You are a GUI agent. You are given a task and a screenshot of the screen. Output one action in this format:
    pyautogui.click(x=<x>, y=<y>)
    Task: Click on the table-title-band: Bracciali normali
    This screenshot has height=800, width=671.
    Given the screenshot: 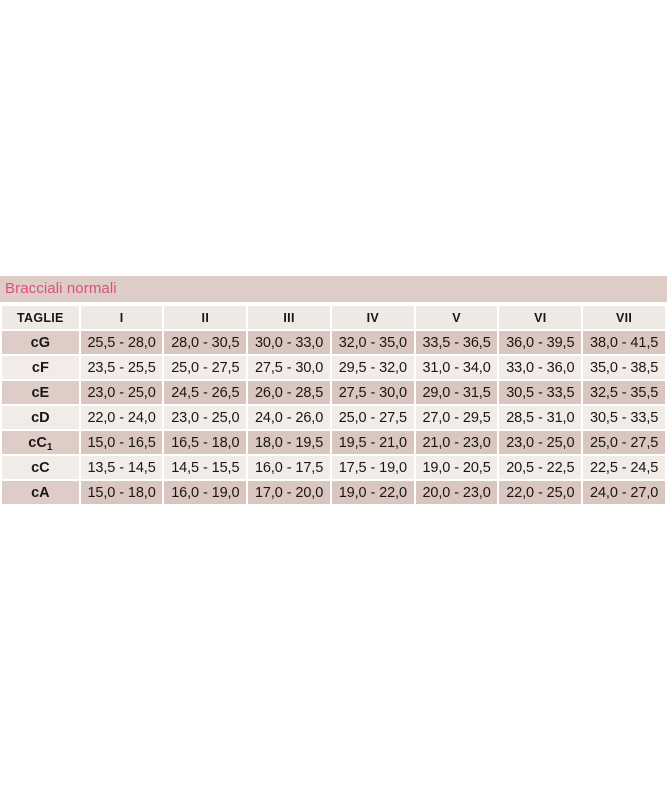 What is the action you would take?
    pyautogui.click(x=333, y=289)
    